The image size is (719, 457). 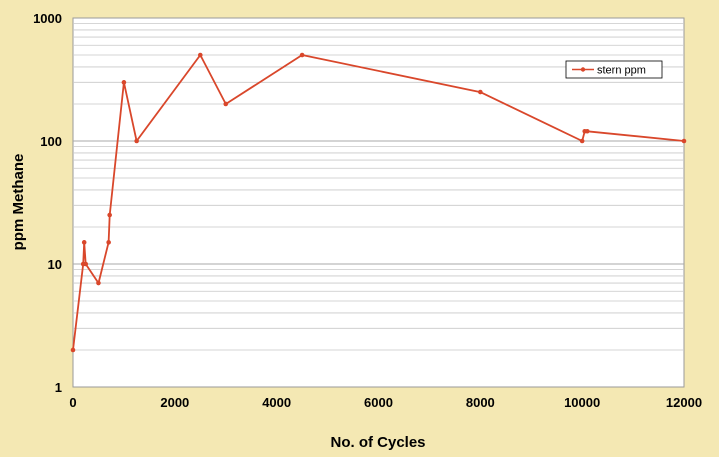 I want to click on y-axis-label: ppm Methane, so click(x=18, y=202).